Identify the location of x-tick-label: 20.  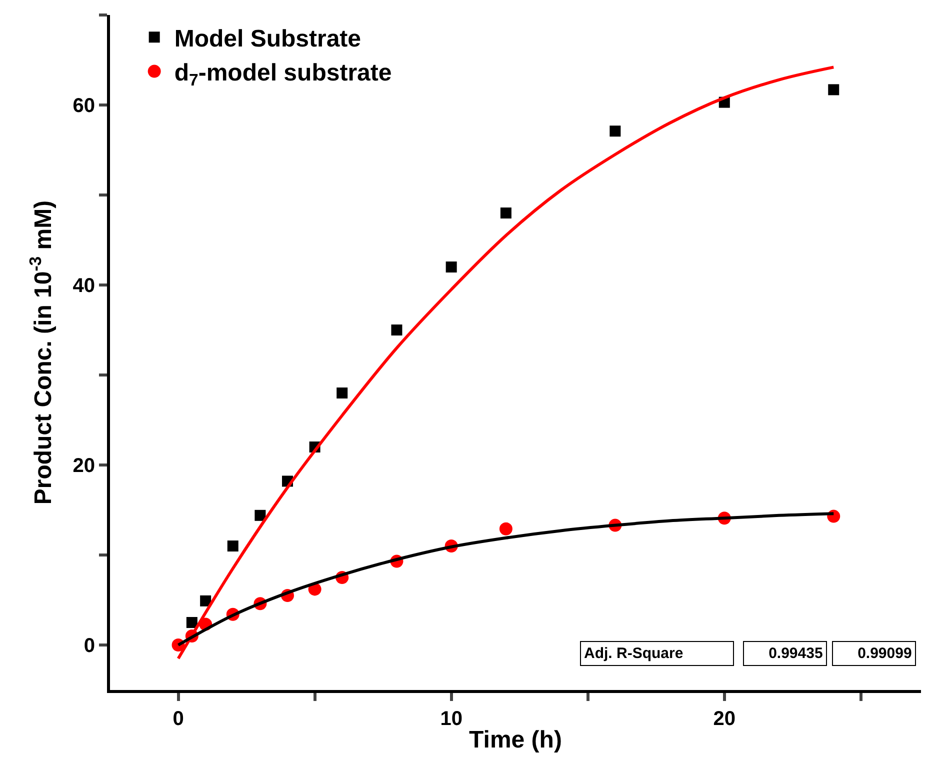
(724, 719).